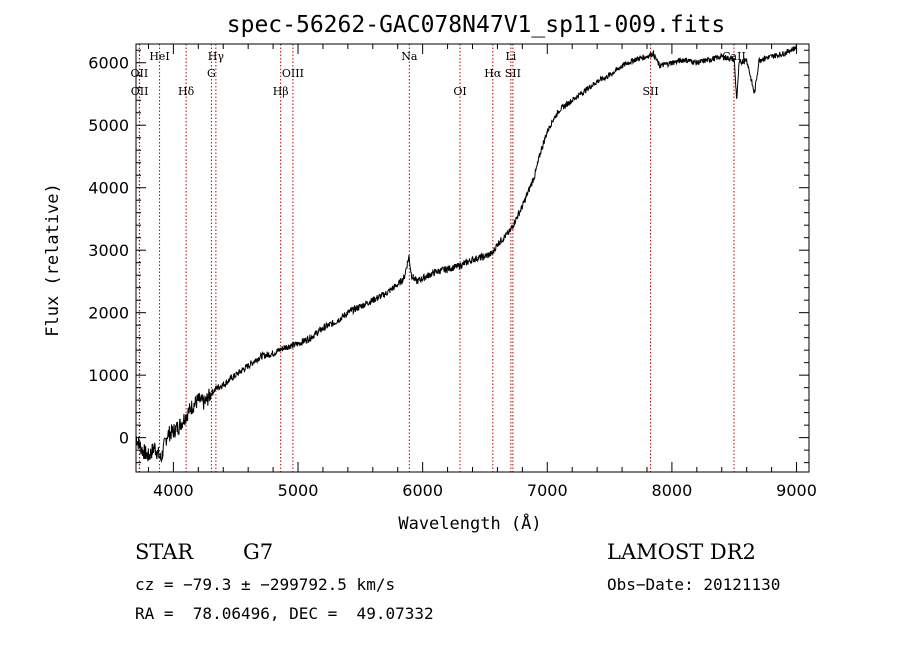 This screenshot has width=900, height=649. Describe the element at coordinates (422, 490) in the screenshot. I see `x-tick-label-2: 6000` at that location.